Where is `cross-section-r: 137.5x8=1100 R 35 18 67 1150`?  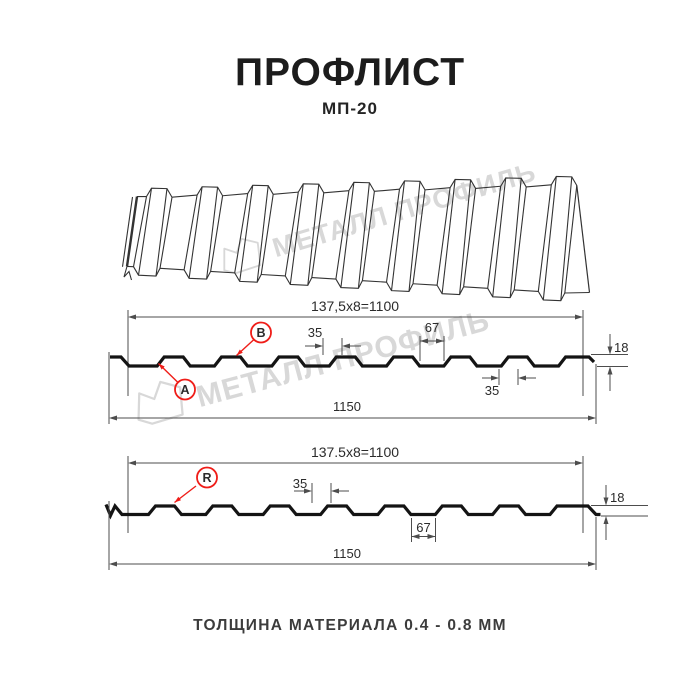
cross-section-r: 137.5x8=1100 R 35 18 67 1150 is located at coordinates (376, 507).